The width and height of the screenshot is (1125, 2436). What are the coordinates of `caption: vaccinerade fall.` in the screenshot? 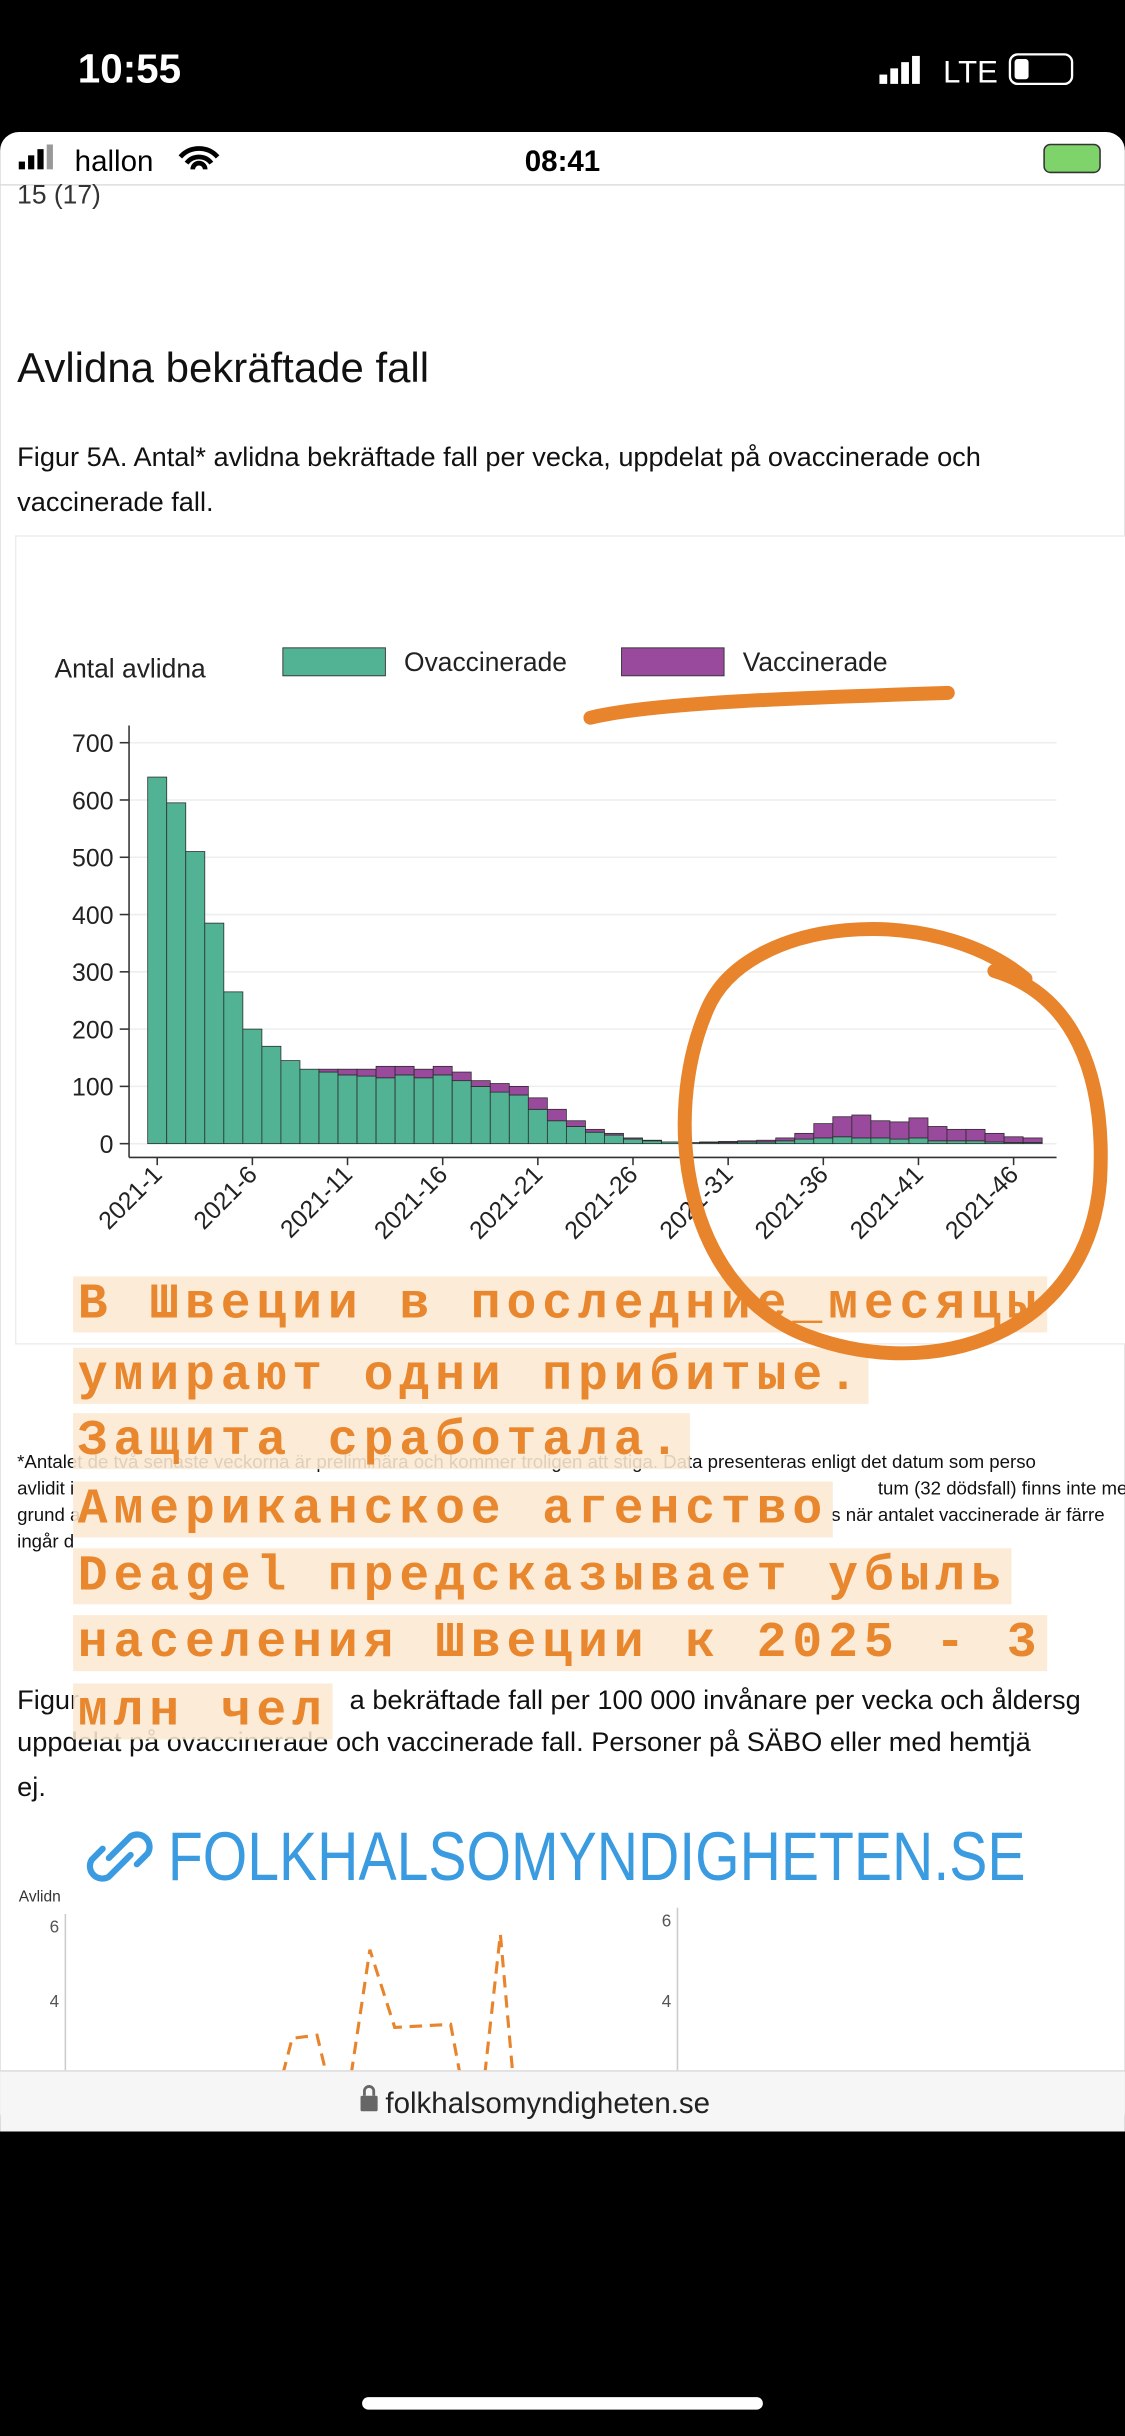 It's located at (115, 501).